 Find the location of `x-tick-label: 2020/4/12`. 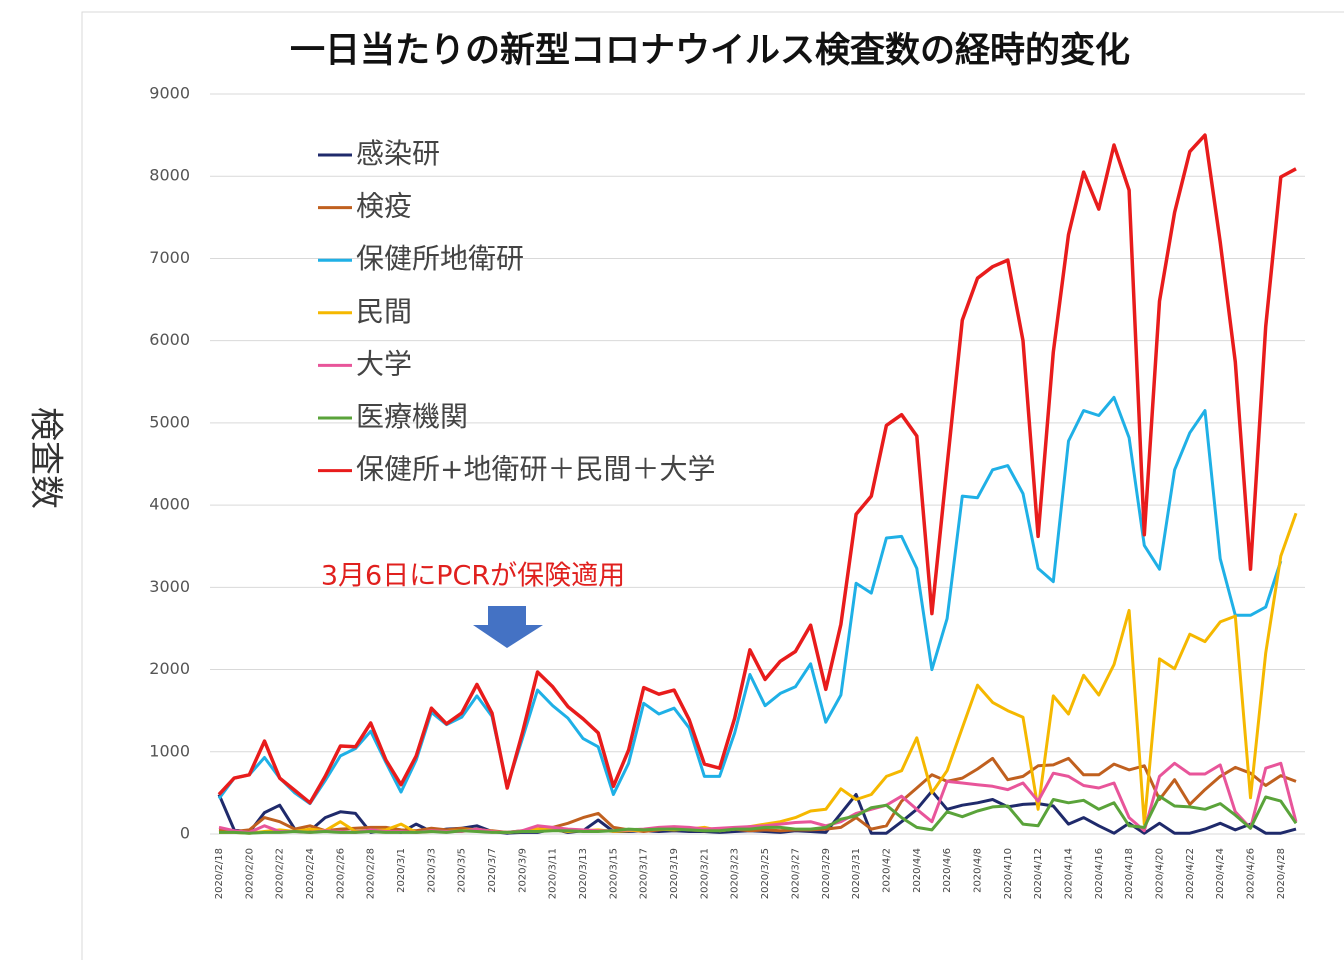

x-tick-label: 2020/4/12 is located at coordinates (1038, 873).